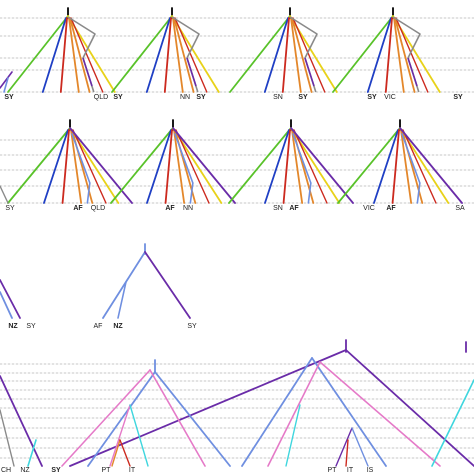 The image size is (474, 474). Describe the element at coordinates (370, 470) in the screenshot. I see `tip-label: IS` at that location.